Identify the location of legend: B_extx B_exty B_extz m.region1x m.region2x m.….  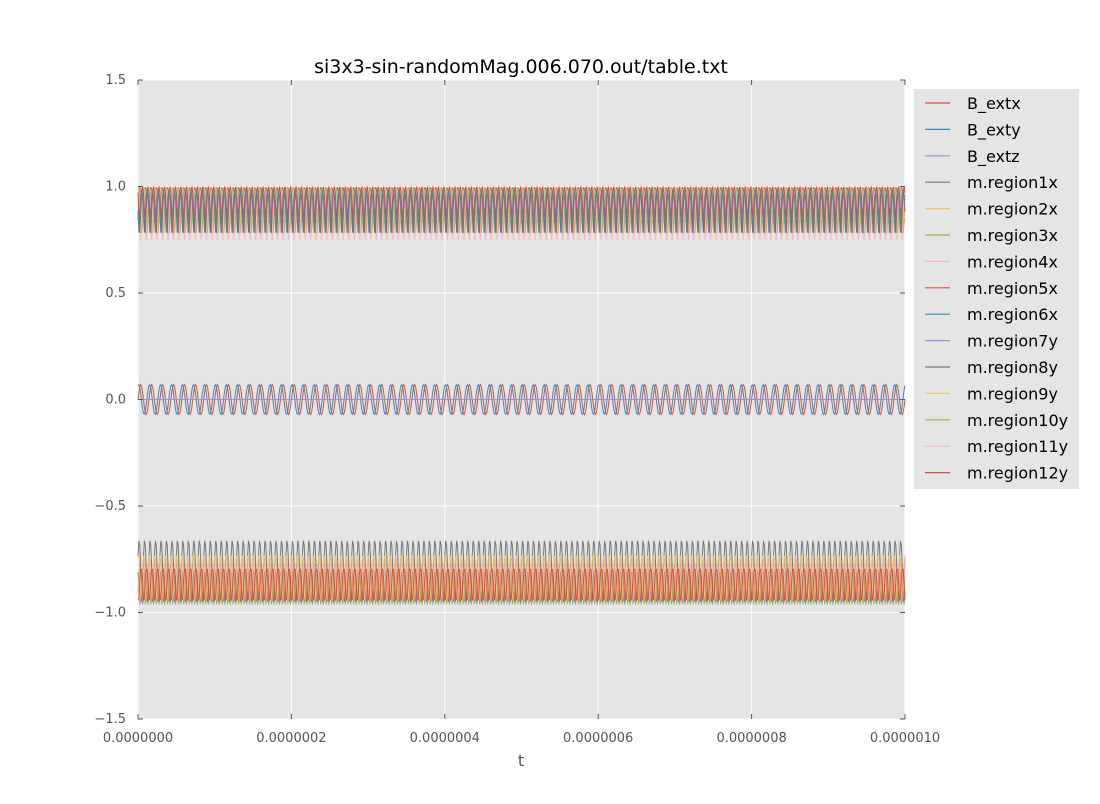
(996, 289).